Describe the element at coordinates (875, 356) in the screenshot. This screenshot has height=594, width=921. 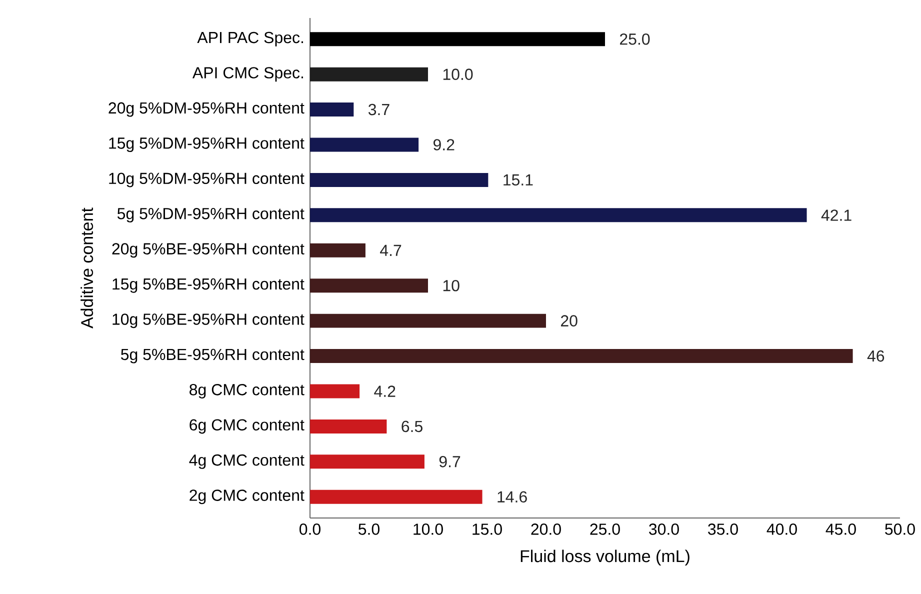
I see `data-label: 46` at that location.